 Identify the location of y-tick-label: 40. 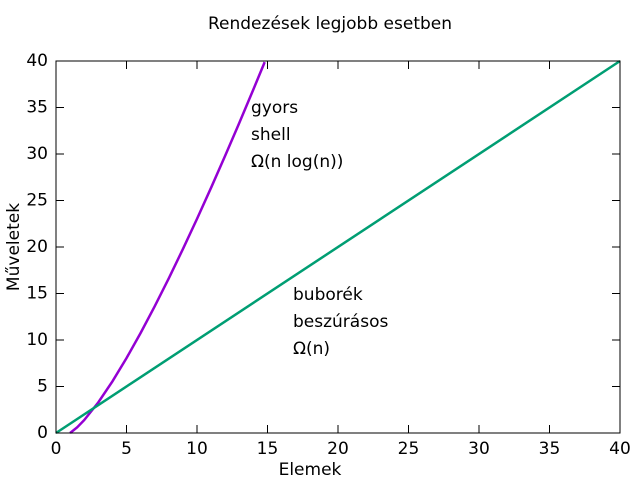
(37, 61).